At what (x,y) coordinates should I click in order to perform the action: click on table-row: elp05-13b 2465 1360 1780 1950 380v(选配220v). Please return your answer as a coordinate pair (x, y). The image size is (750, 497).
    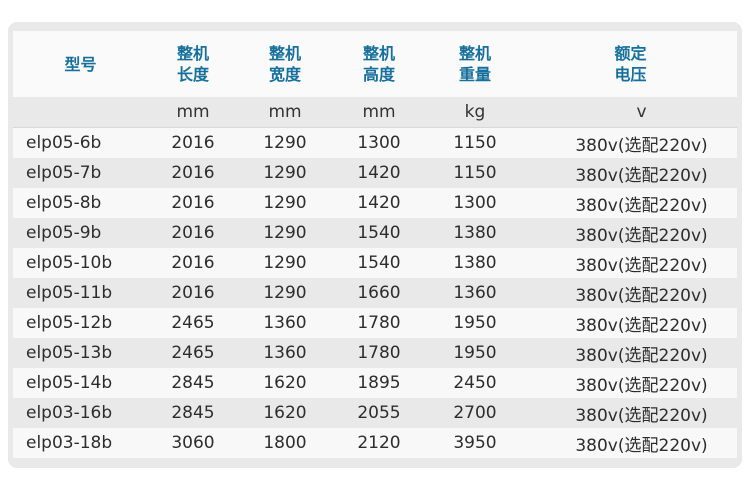
    Looking at the image, I should click on (375, 353).